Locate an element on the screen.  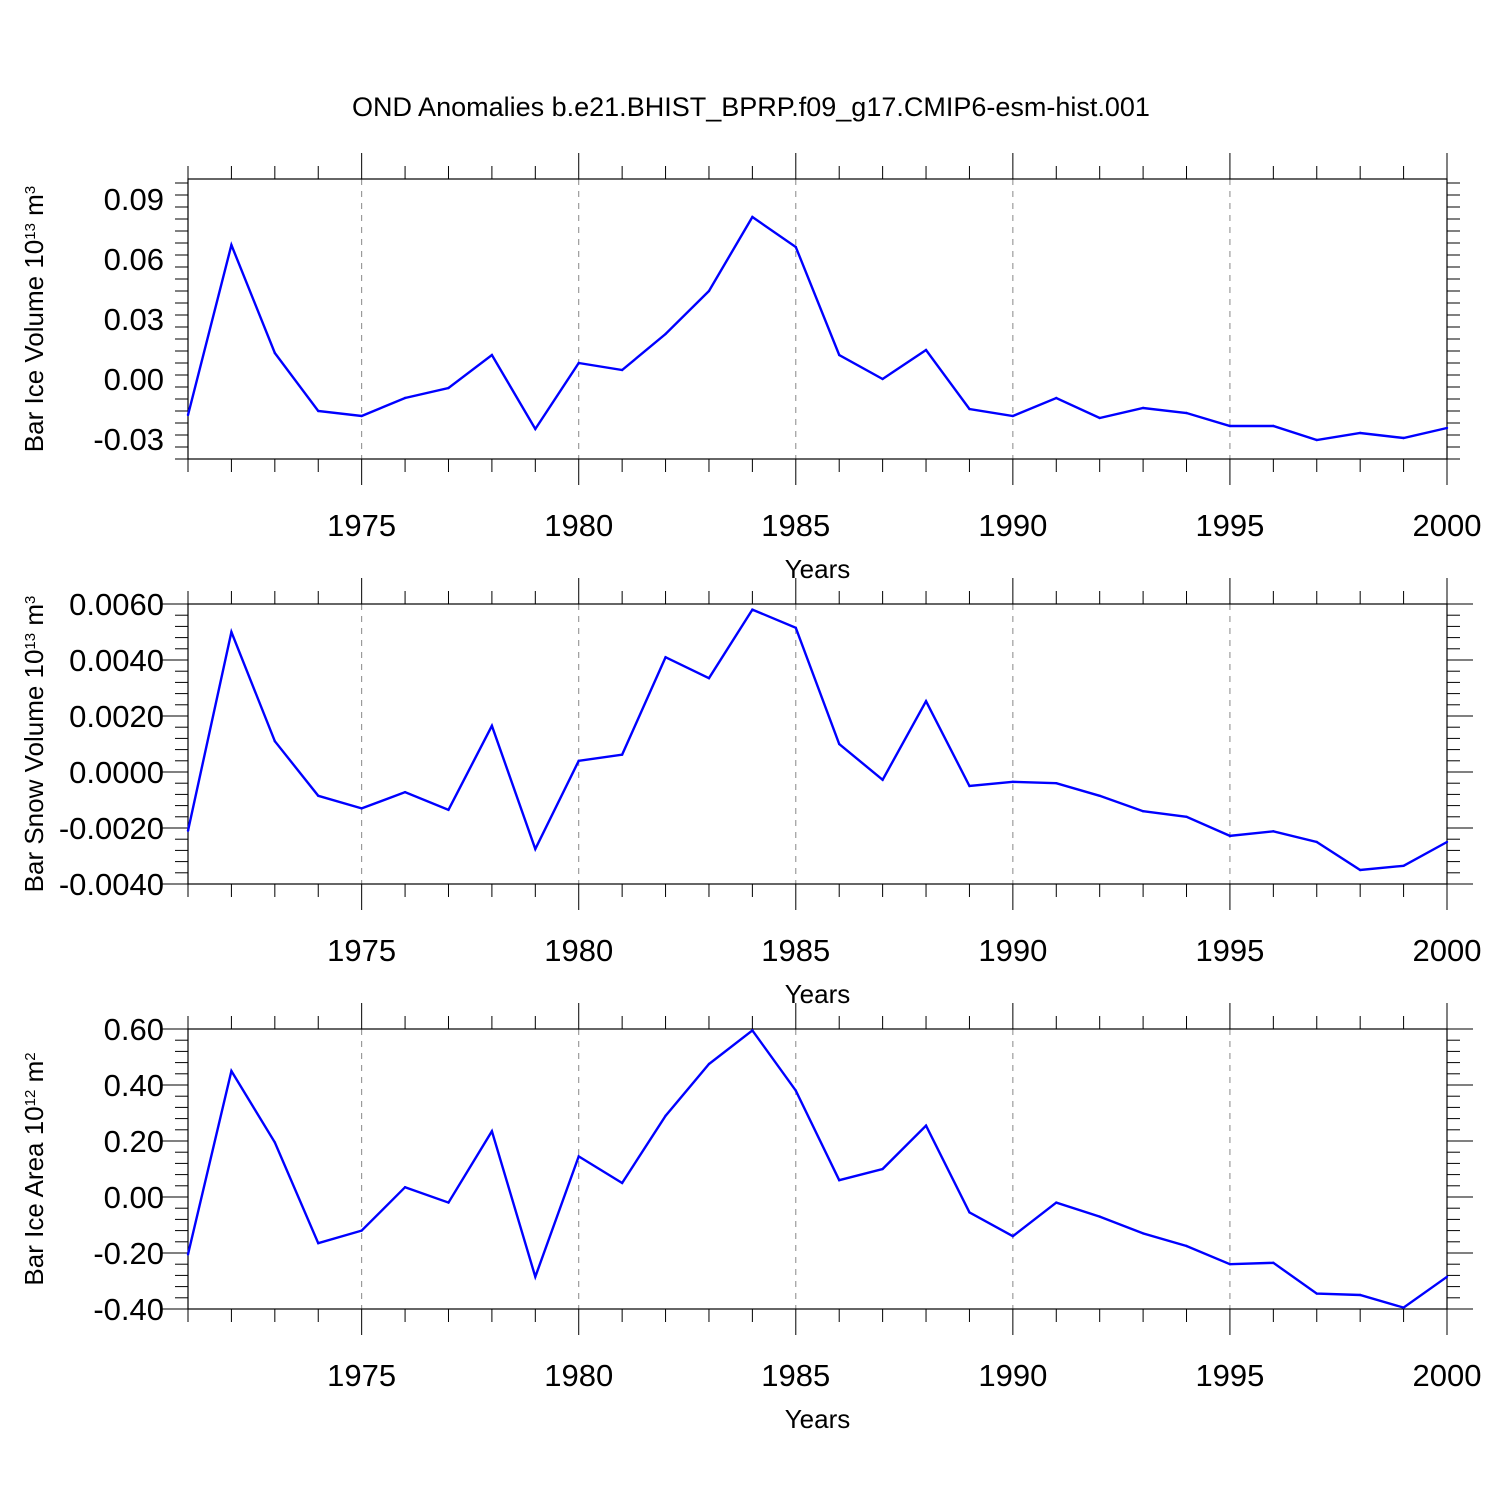
y-tick-label: 0.09 is located at coordinates (134, 199).